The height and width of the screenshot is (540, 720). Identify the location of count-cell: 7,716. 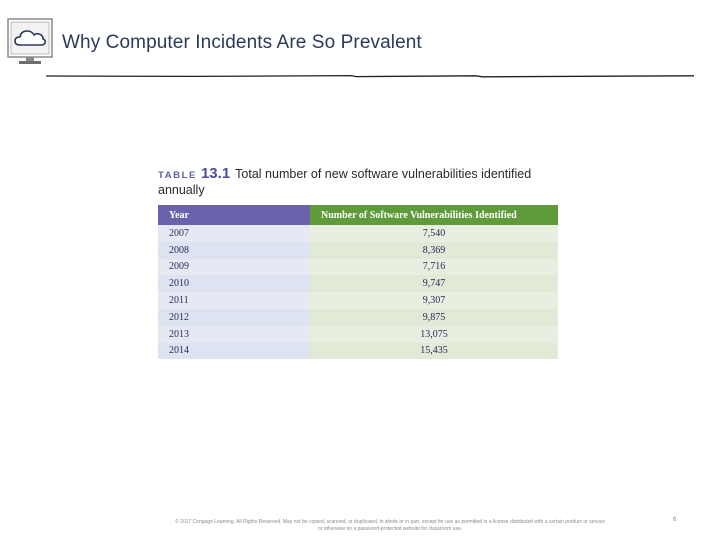
(434, 267).